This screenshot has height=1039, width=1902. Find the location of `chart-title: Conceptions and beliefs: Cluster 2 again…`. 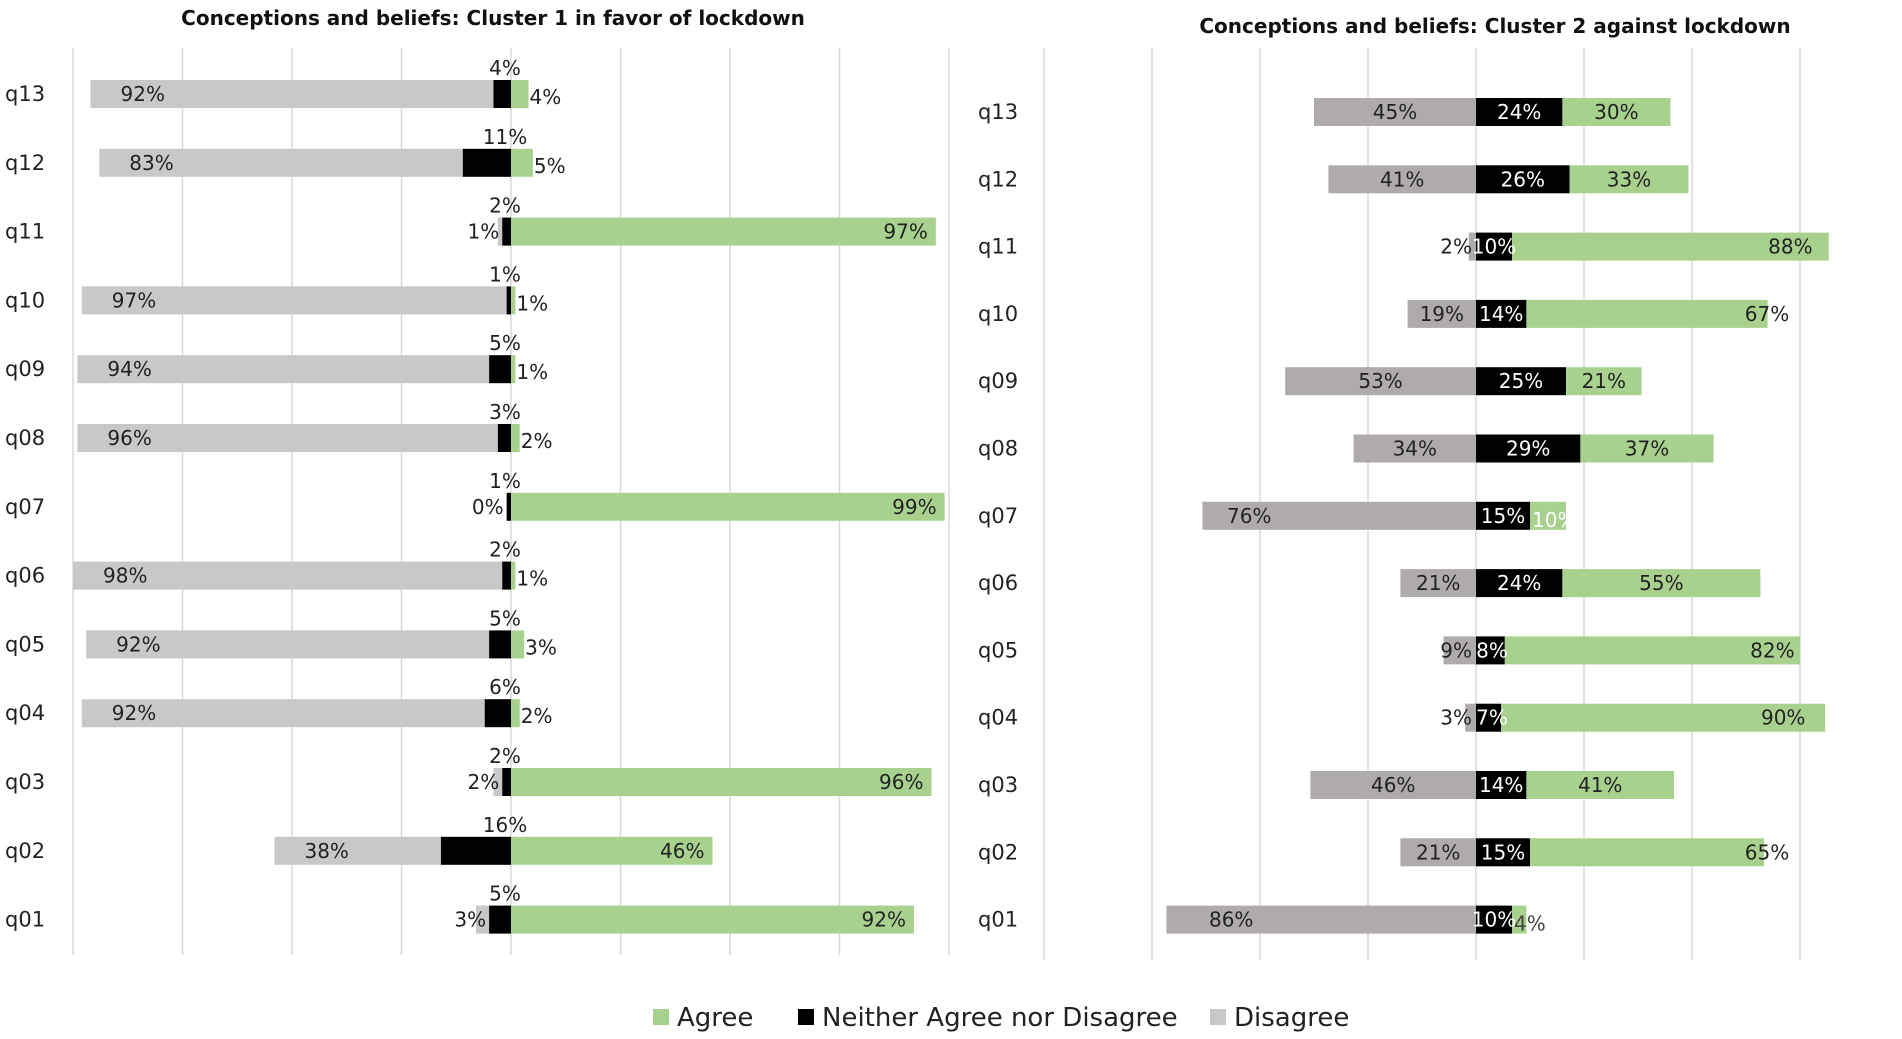

chart-title: Conceptions and beliefs: Cluster 2 again… is located at coordinates (1494, 26).